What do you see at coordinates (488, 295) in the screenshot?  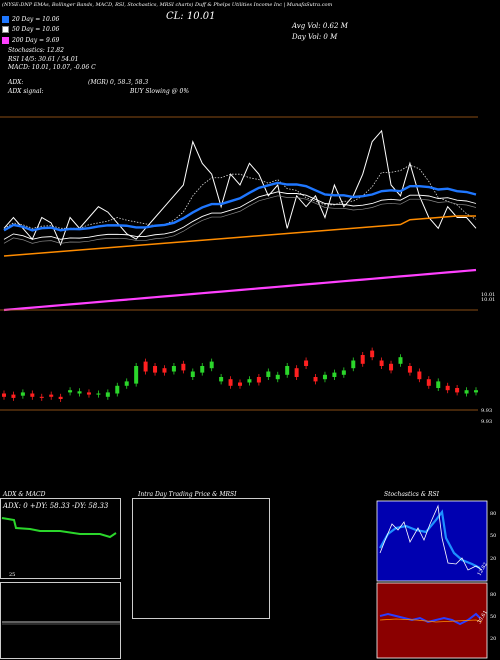 I see `price-axis-top: 10.01` at bounding box center [488, 295].